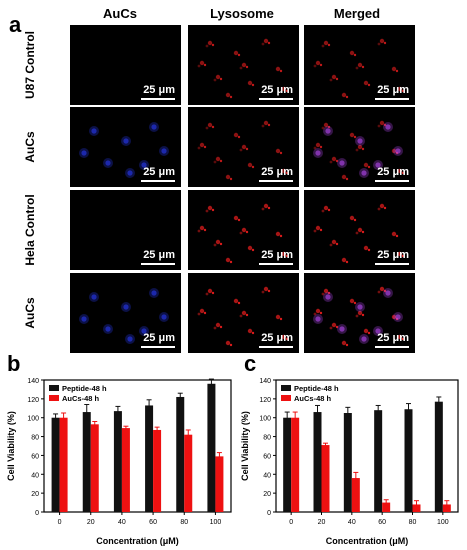  Describe the element at coordinates (443, 522) in the screenshot. I see `x-tick-label: 100` at that location.